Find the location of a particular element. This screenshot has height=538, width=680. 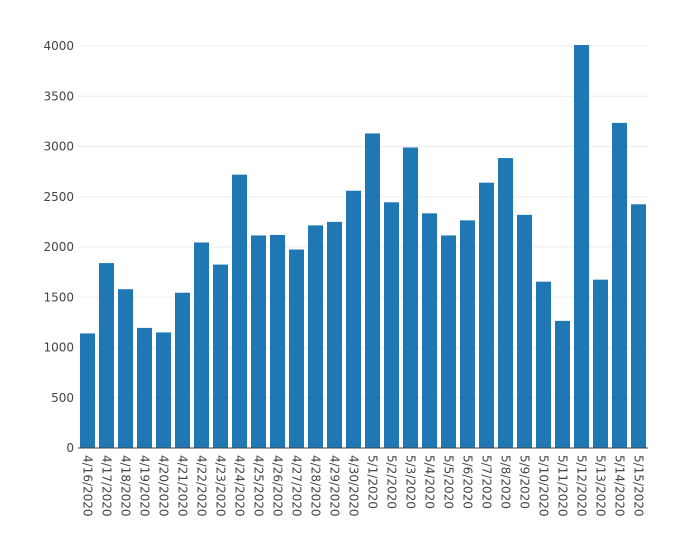

x-tick-label: 5/12/2020 is located at coordinates (582, 486).